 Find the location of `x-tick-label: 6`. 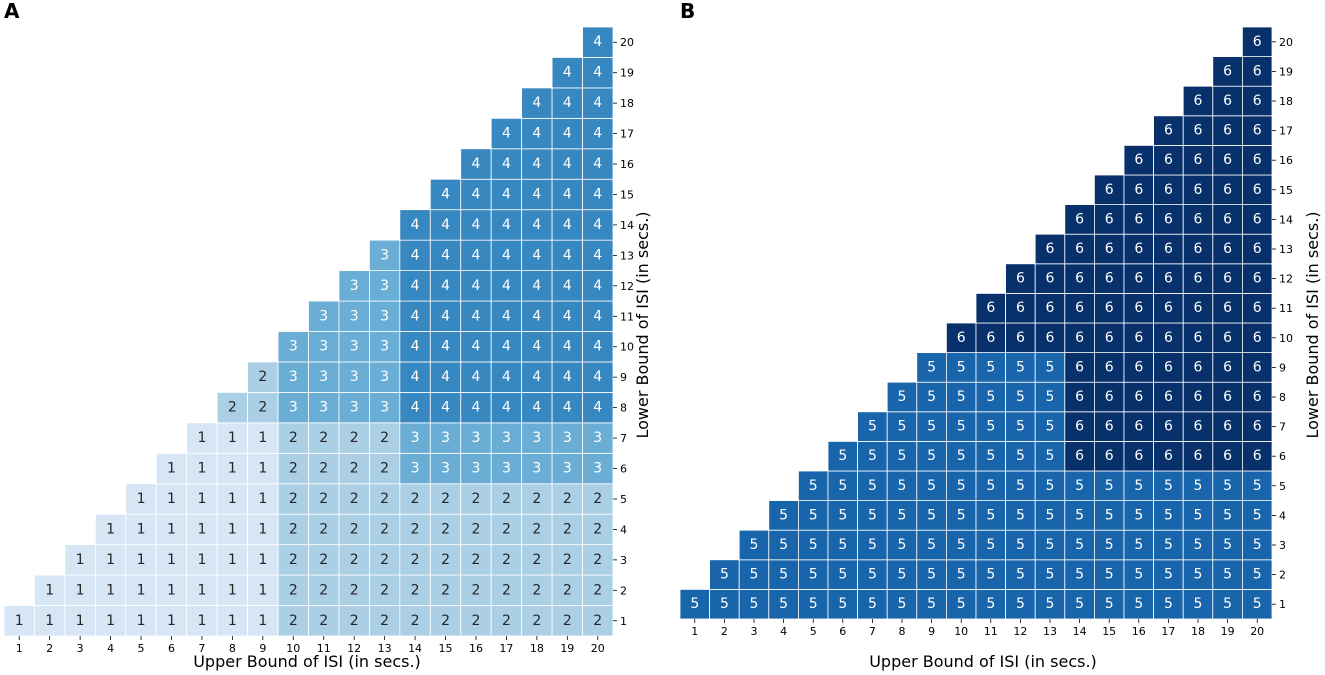

x-tick-label: 6 is located at coordinates (171, 648).